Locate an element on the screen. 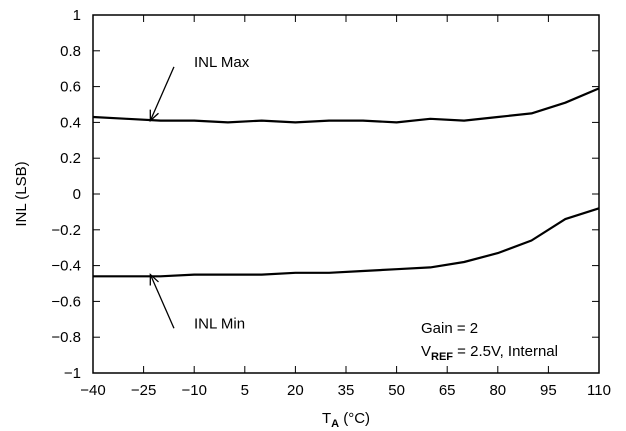  x-axis-label-unit: (°C) is located at coordinates (354, 418).